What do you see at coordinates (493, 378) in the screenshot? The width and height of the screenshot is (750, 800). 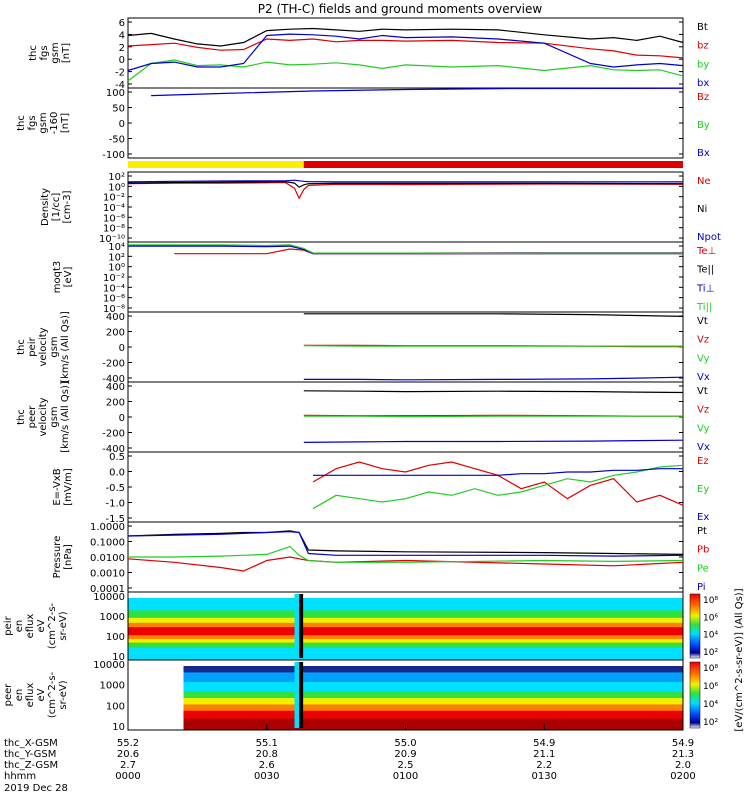 I see `series-Vx-line` at bounding box center [493, 378].